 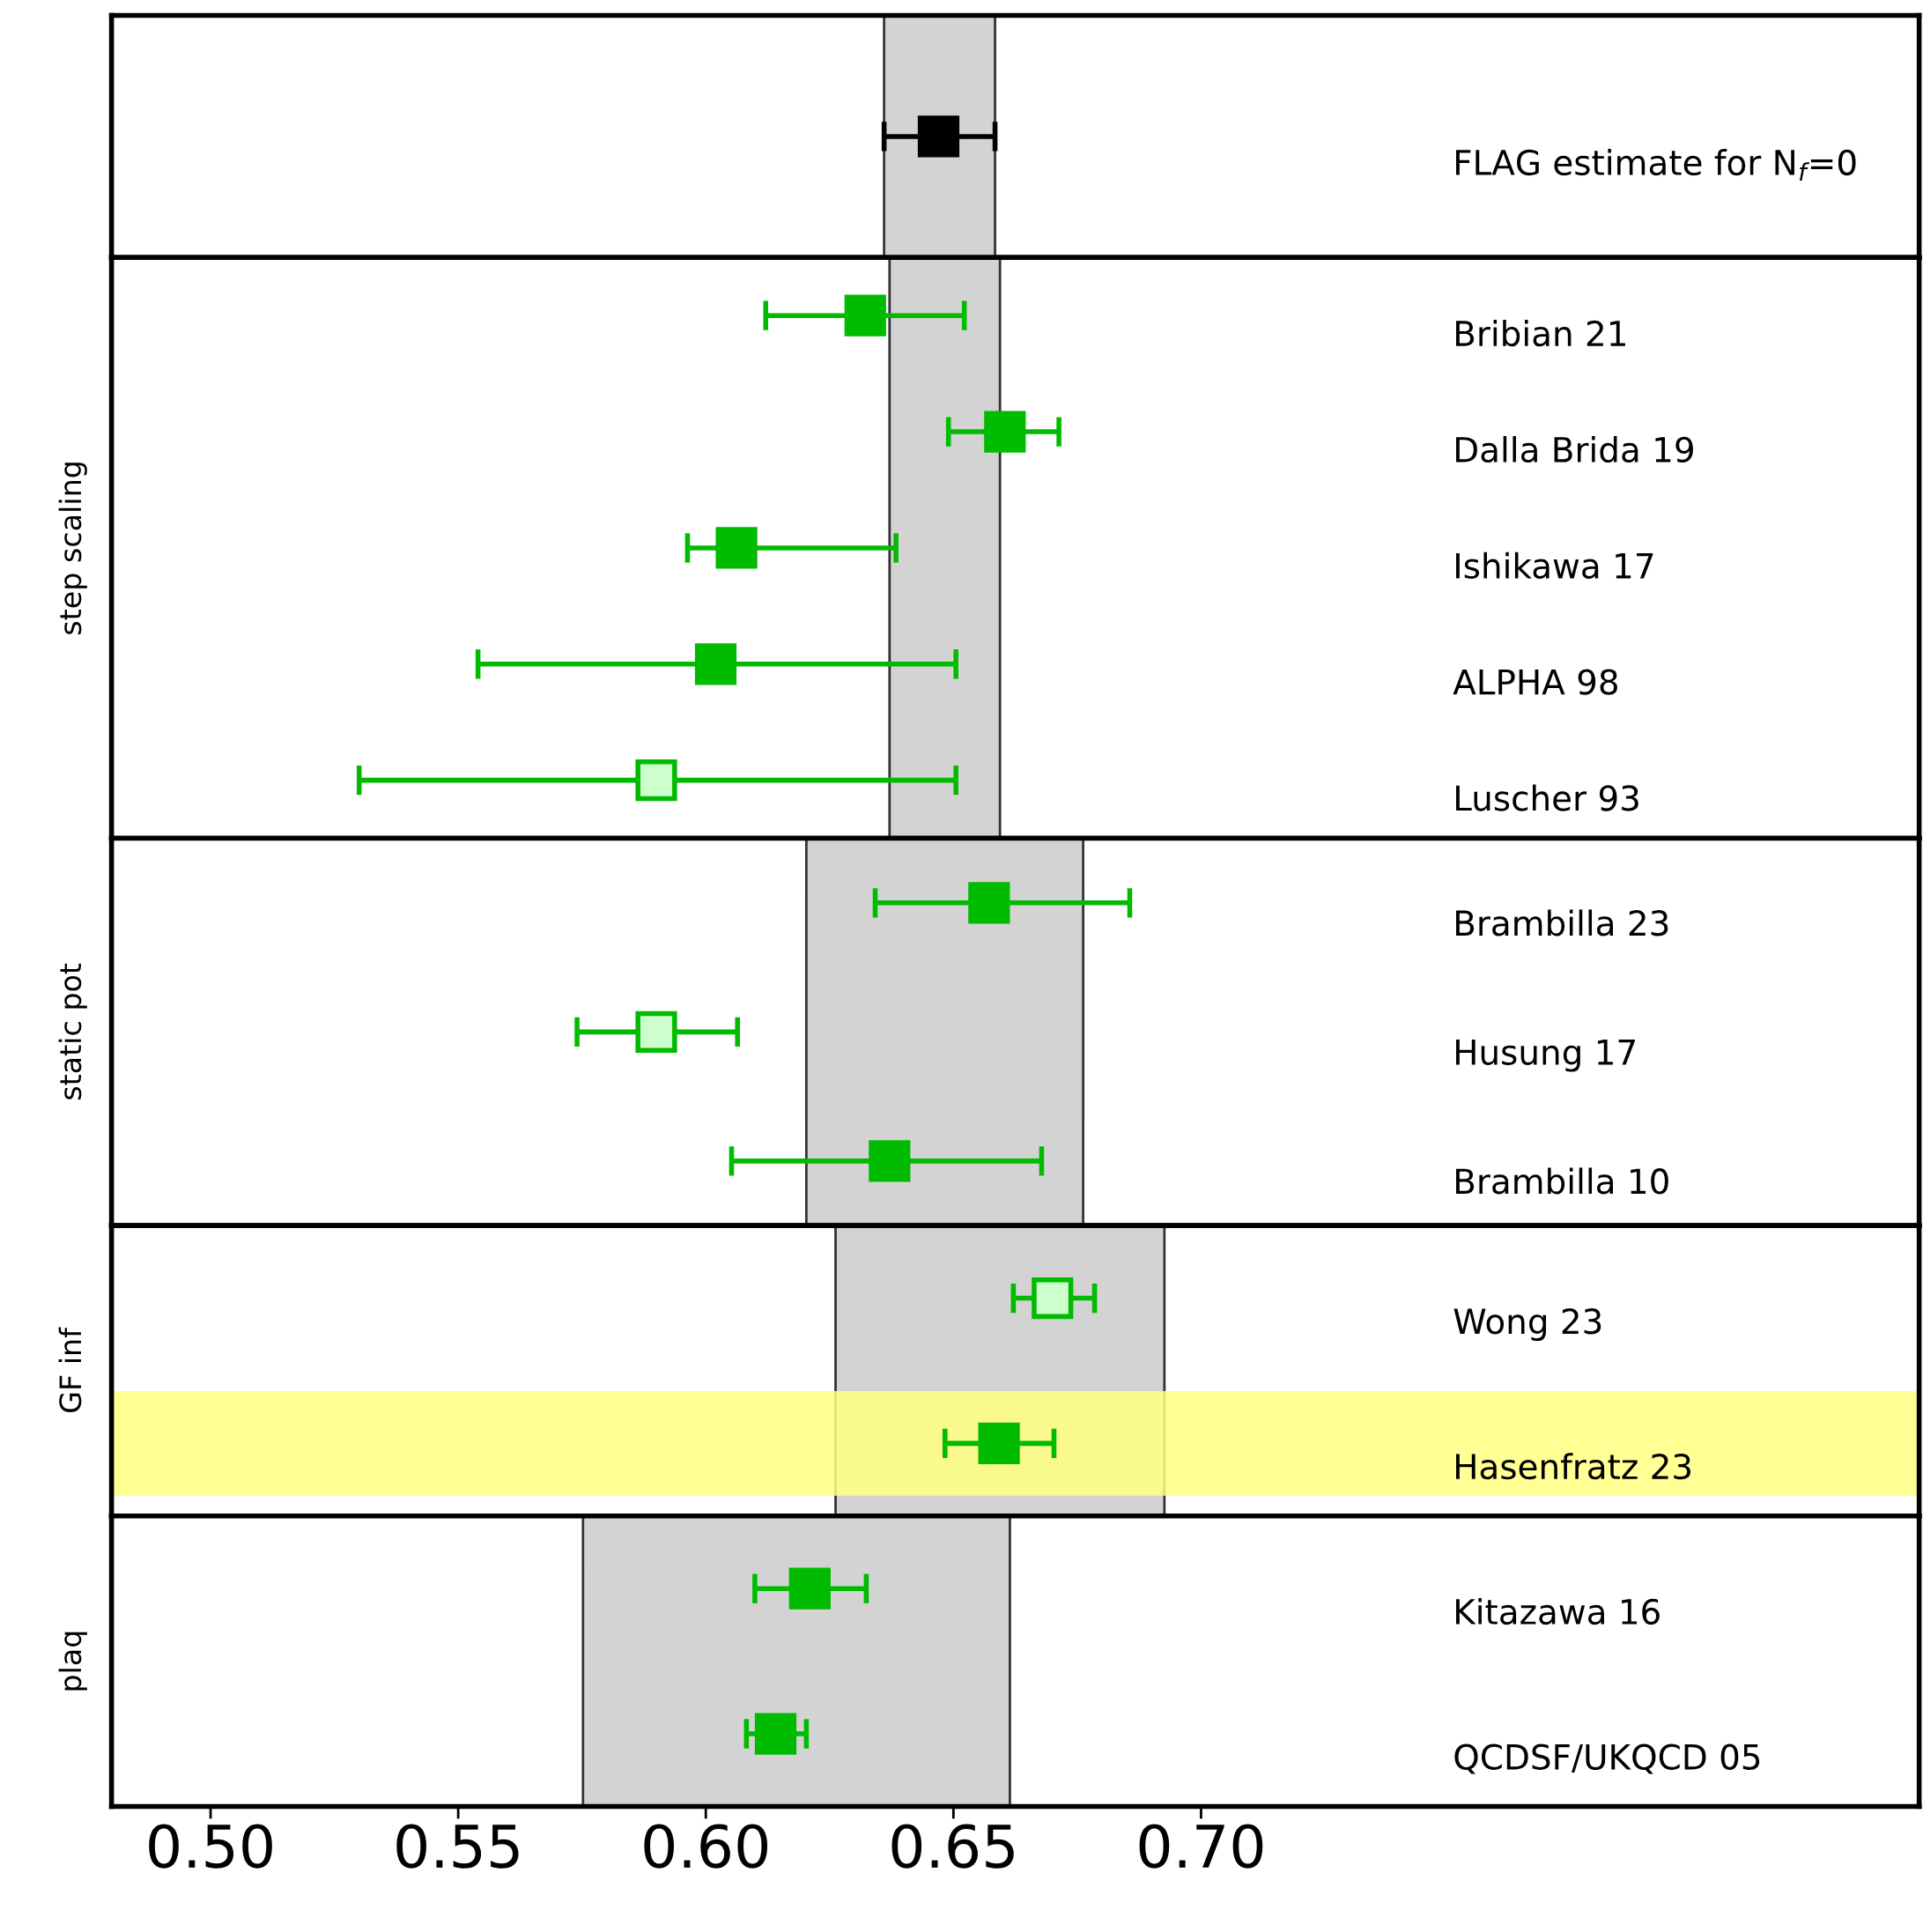 I want to click on y-axis-title: static pot, so click(x=72, y=1031).